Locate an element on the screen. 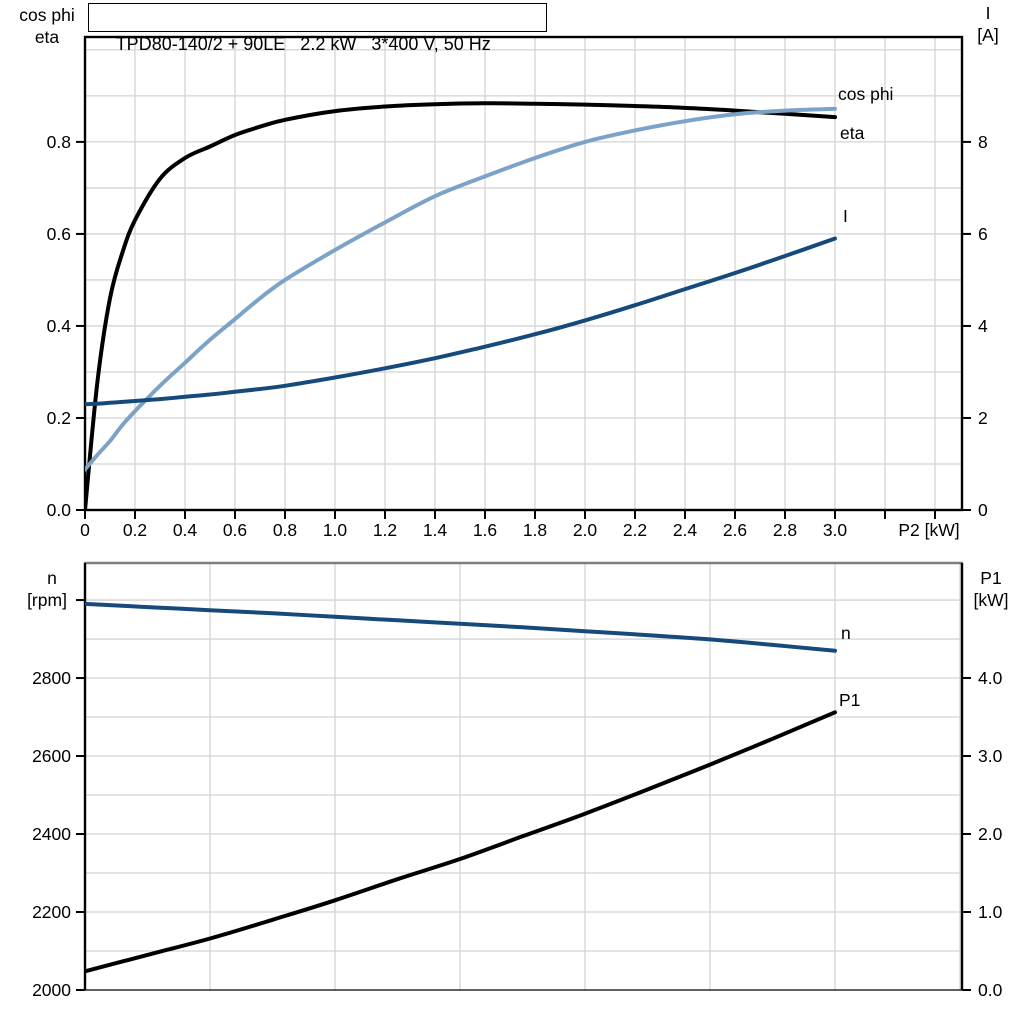 This screenshot has width=1024, height=1024. curve-label-eta: eta is located at coordinates (852, 133).